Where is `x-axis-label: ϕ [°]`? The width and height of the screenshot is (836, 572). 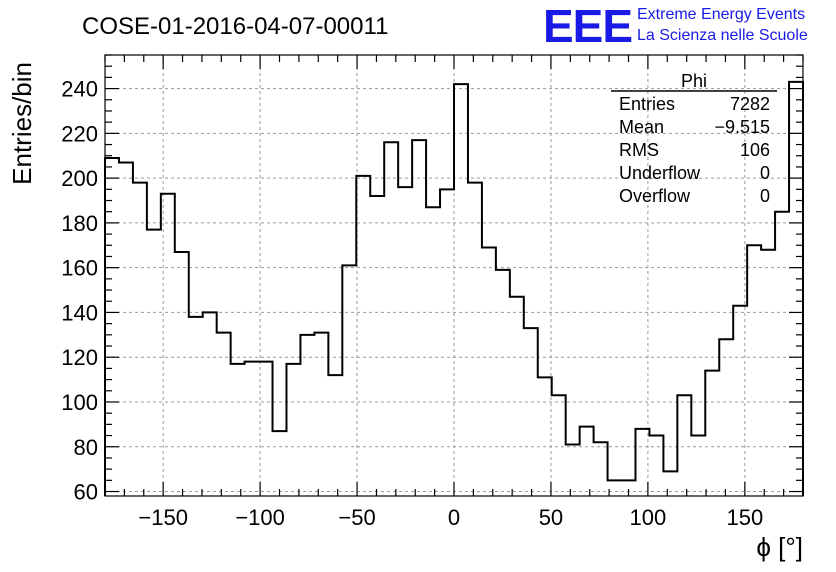 x-axis-label: ϕ [°] is located at coordinates (779, 547).